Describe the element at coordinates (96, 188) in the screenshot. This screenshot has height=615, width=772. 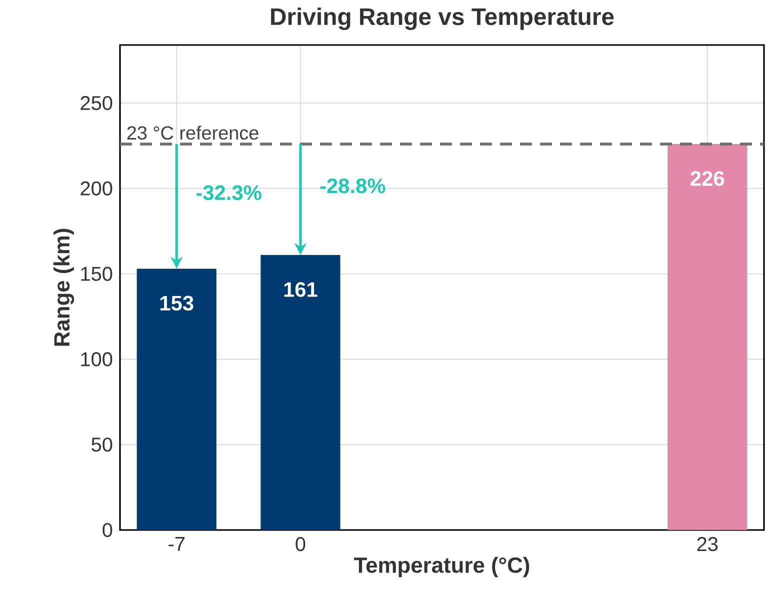
I see `y-tick-label: 200` at that location.